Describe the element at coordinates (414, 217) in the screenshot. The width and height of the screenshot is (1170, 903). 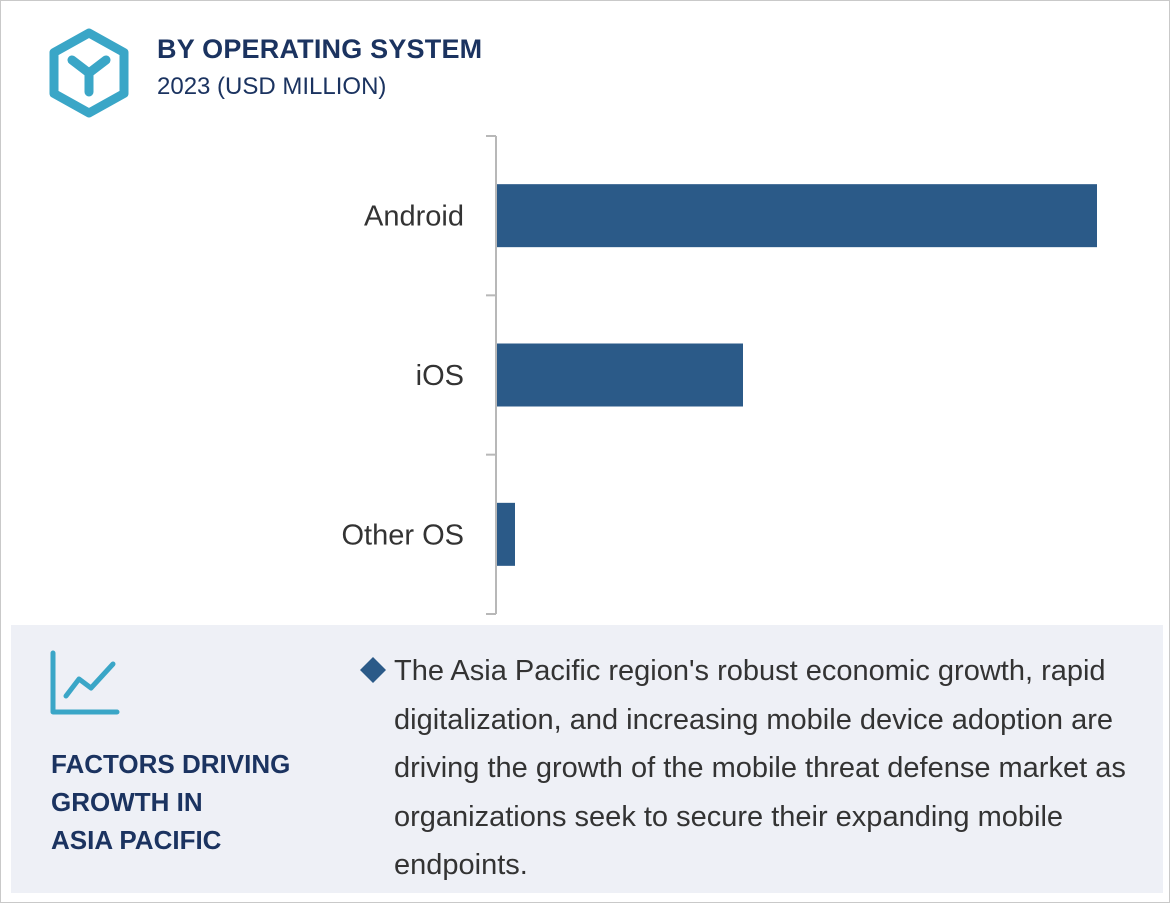
I see `category-label: Android` at that location.